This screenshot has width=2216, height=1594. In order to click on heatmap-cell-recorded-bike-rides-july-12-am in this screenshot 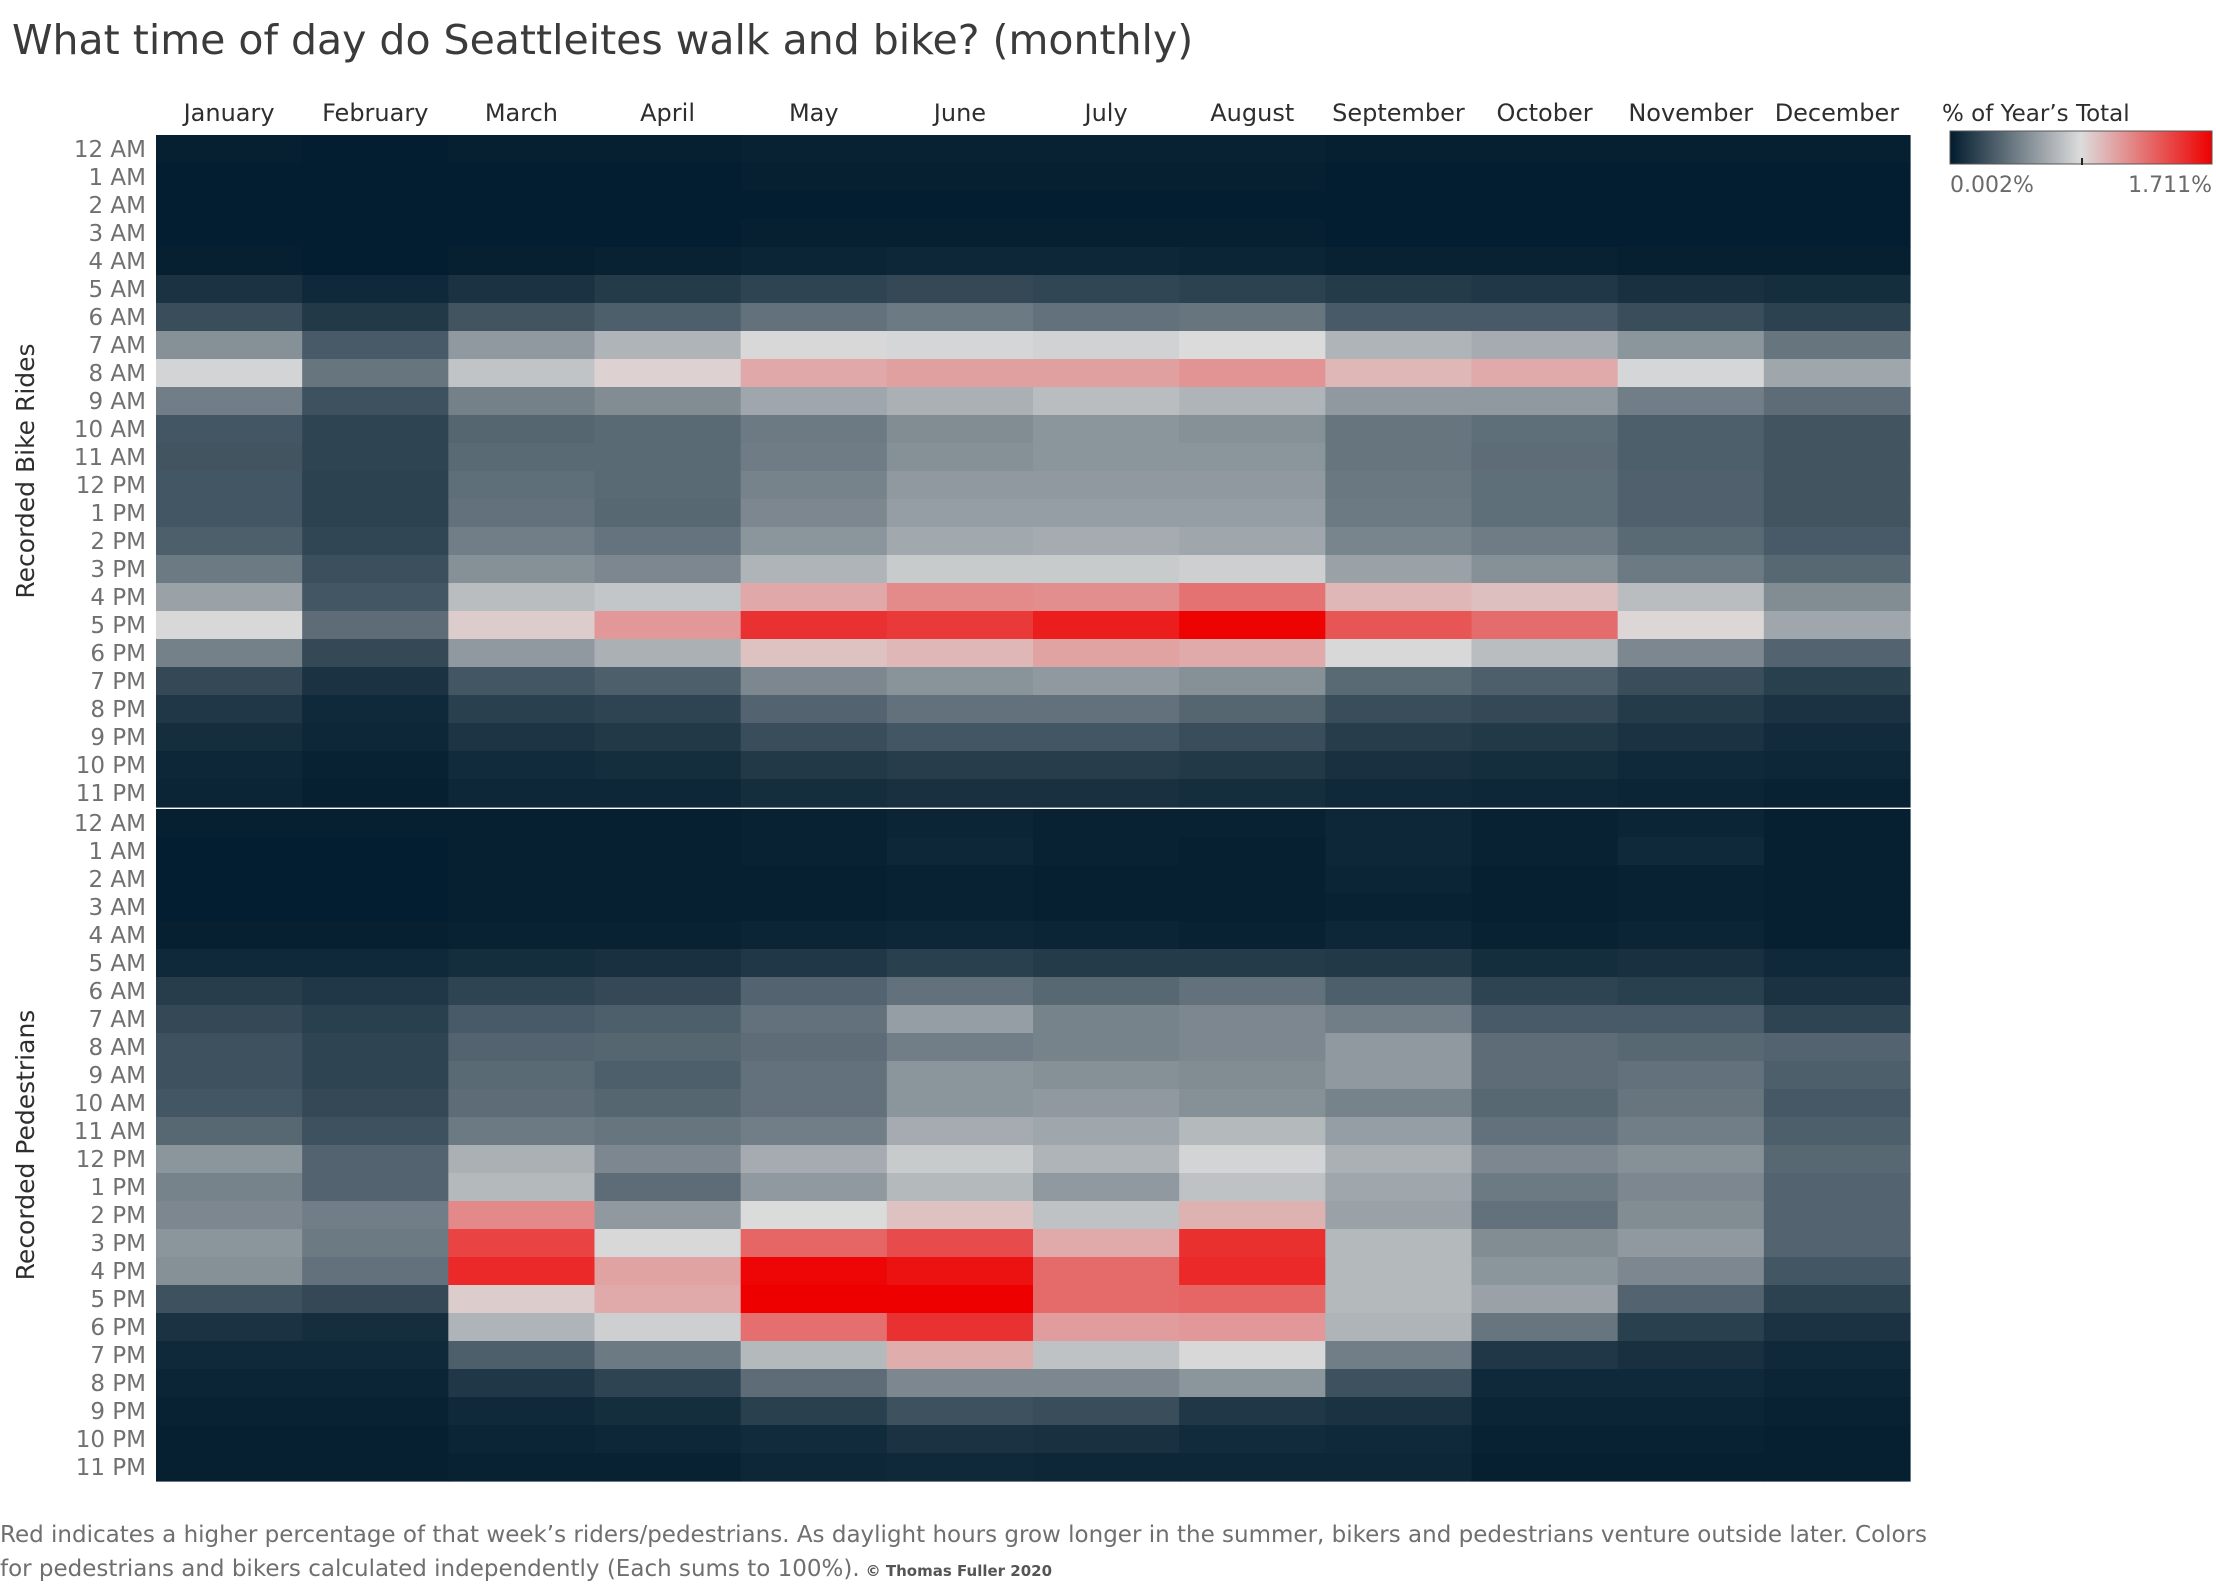, I will do `click(1106, 149)`.